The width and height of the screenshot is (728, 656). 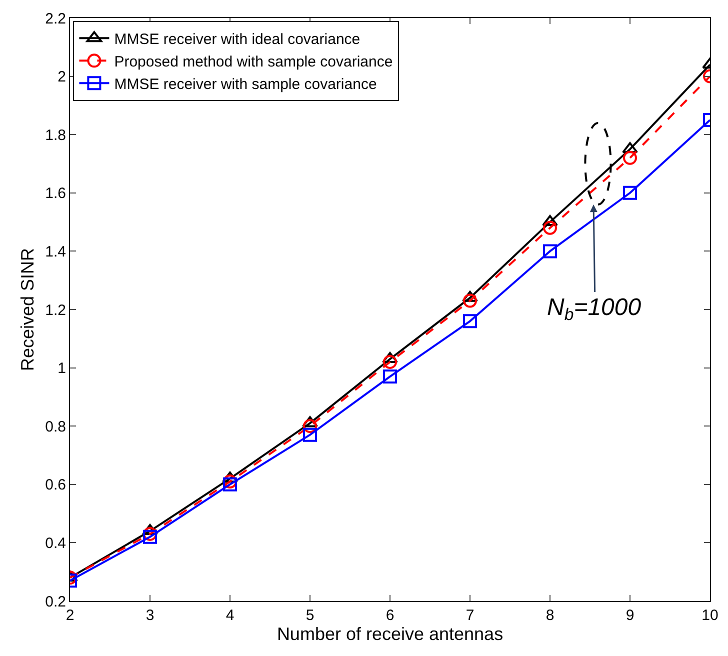 What do you see at coordinates (630, 615) in the screenshot?
I see `x-tick-label: 9` at bounding box center [630, 615].